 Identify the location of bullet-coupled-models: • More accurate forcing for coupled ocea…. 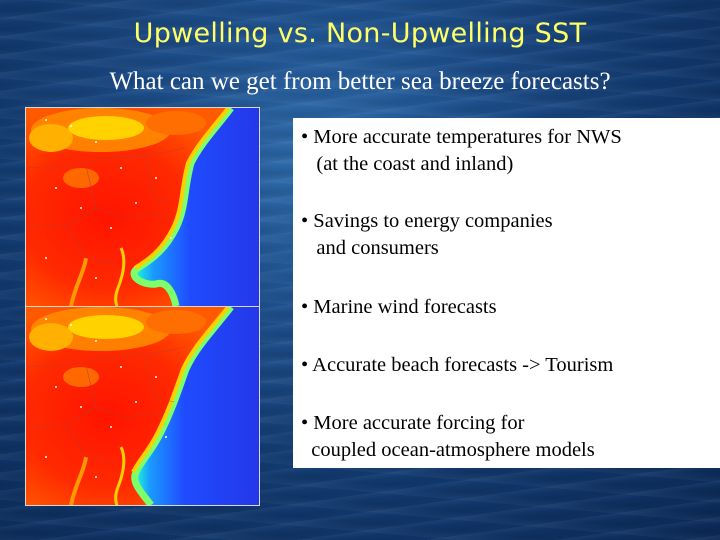
(448, 436).